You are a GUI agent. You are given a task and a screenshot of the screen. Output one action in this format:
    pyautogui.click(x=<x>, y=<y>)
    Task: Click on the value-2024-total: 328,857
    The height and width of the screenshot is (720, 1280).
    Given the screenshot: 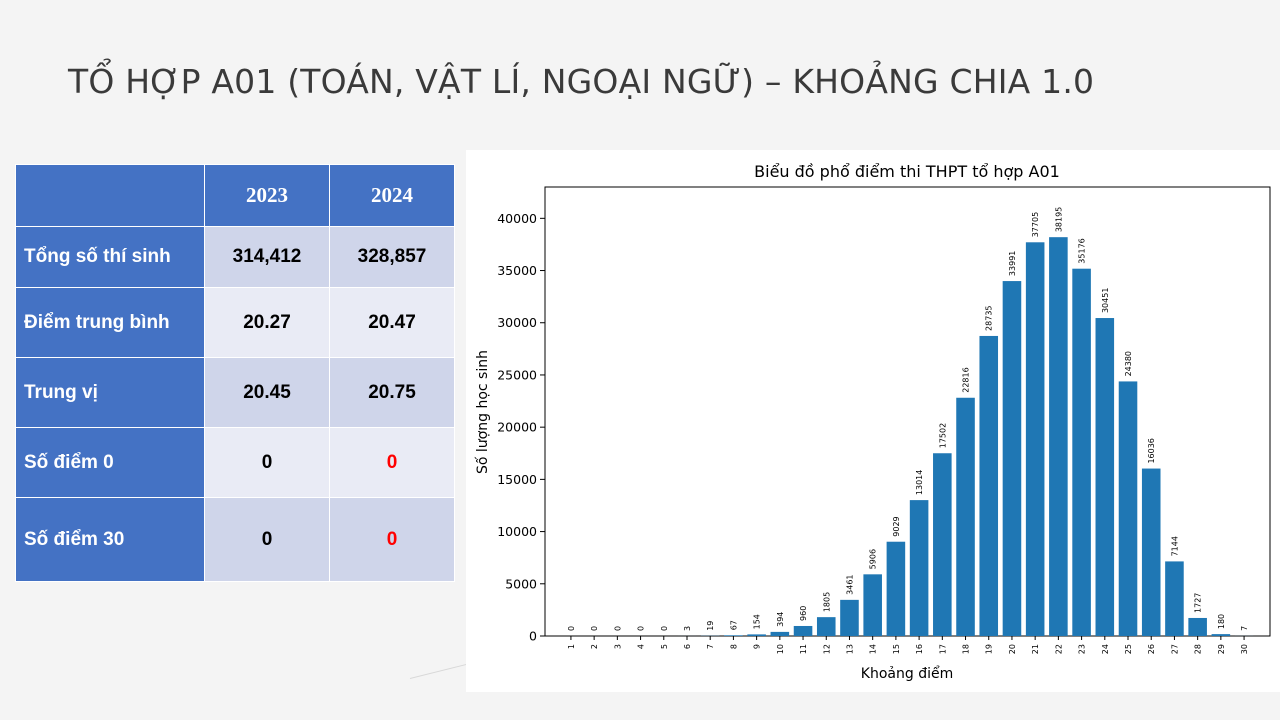 What is the action you would take?
    pyautogui.click(x=392, y=257)
    